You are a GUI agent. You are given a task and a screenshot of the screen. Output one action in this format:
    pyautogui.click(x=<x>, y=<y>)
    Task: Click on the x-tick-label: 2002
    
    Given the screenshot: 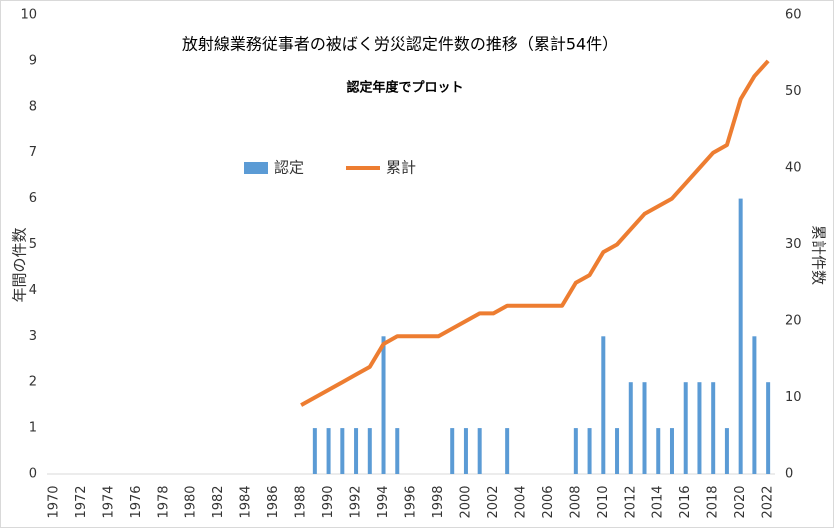 What is the action you would take?
    pyautogui.click(x=493, y=501)
    